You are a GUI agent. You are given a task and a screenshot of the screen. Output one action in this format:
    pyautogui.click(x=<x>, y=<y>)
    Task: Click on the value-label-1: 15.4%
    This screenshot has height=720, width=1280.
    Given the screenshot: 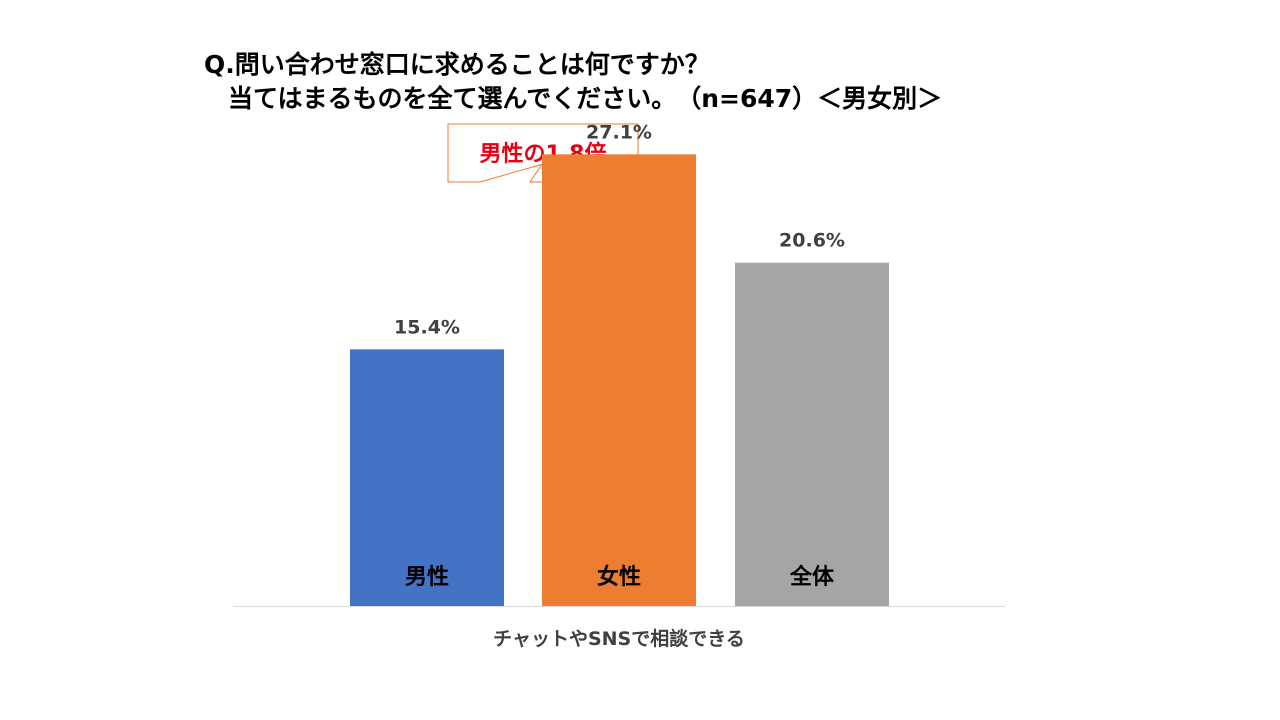 What is the action you would take?
    pyautogui.click(x=427, y=327)
    